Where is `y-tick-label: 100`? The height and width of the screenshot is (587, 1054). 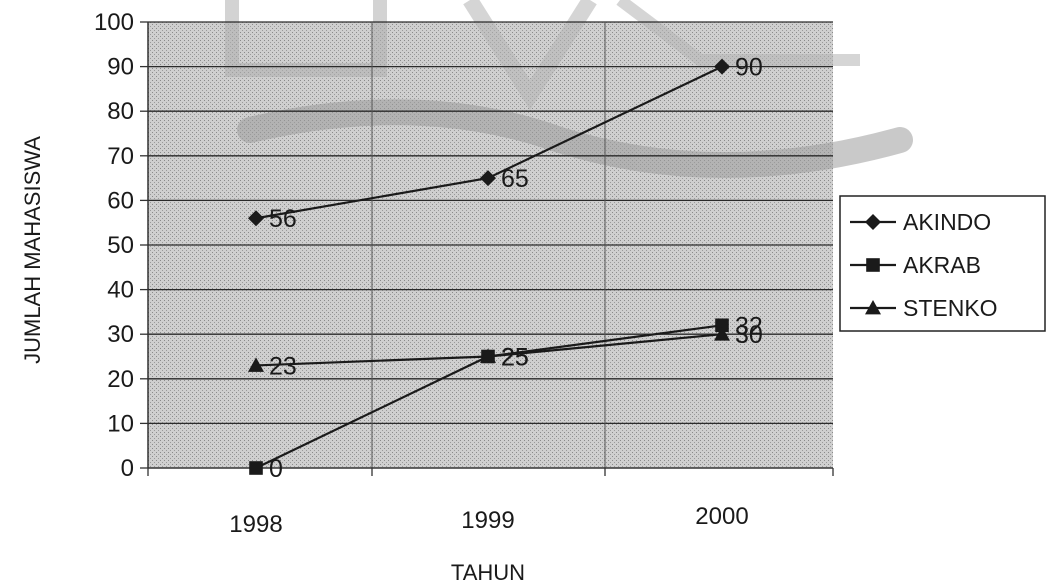 y-tick-label: 100 is located at coordinates (114, 22).